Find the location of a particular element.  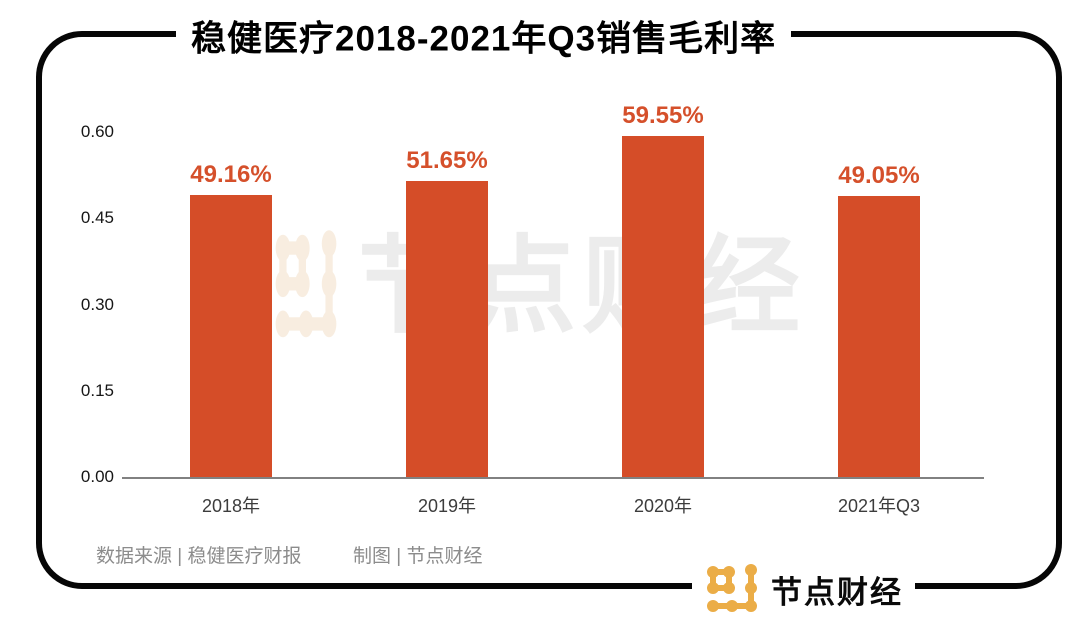

x-axis-category-label: 2020年 is located at coordinates (663, 506).